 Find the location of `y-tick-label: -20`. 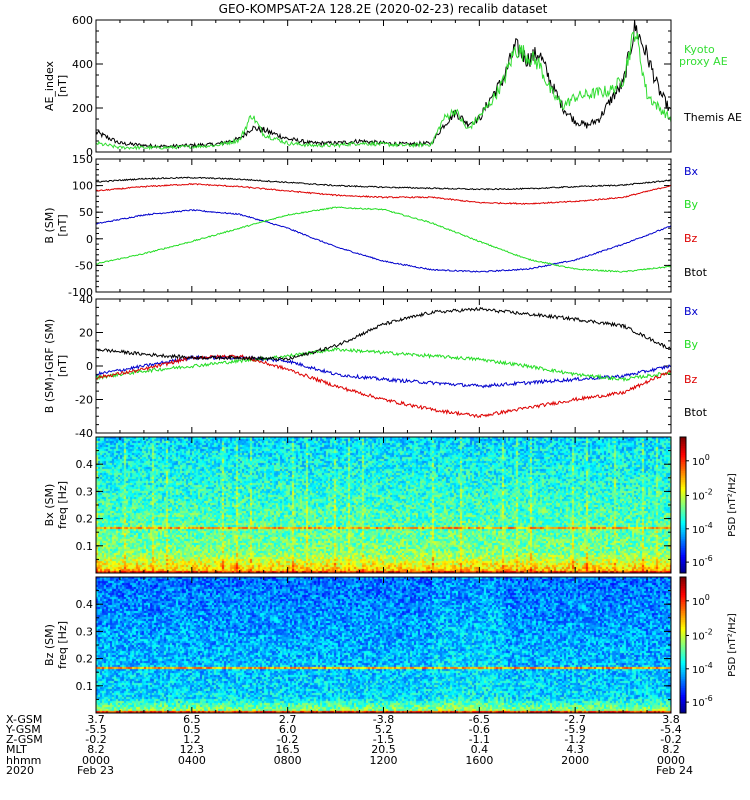

y-tick-label: -20 is located at coordinates (84, 400).